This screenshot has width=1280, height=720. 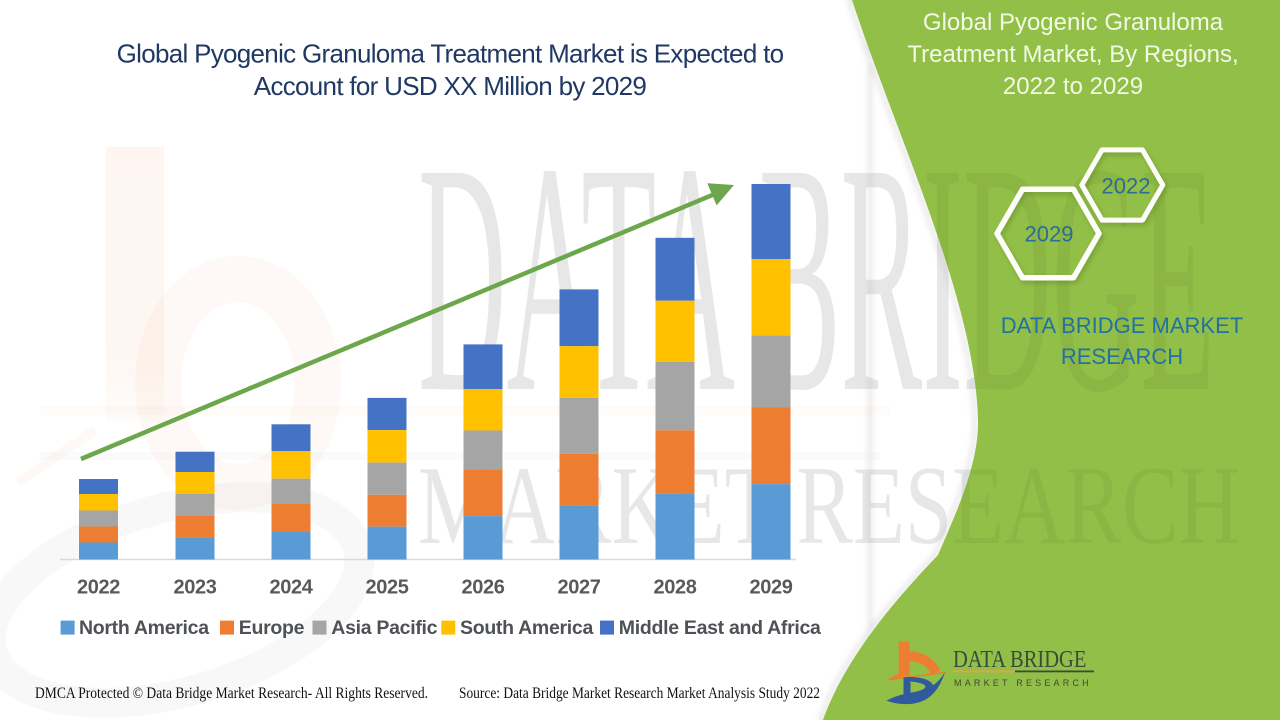 What do you see at coordinates (1122, 356) in the screenshot?
I see `svg-text: RESEARCH` at bounding box center [1122, 356].